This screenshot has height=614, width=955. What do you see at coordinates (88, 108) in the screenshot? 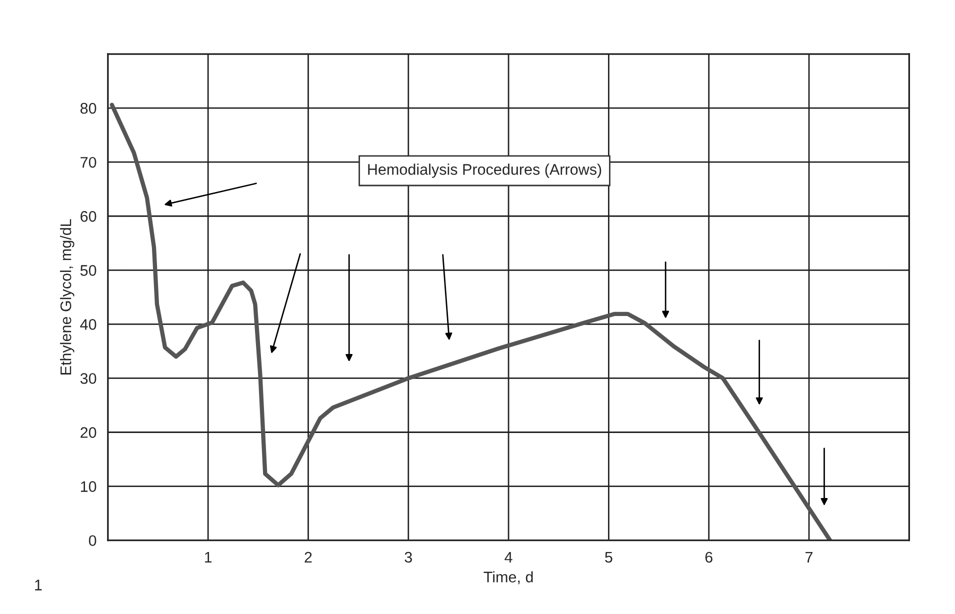
I see `y-tick-label: 80` at bounding box center [88, 108].